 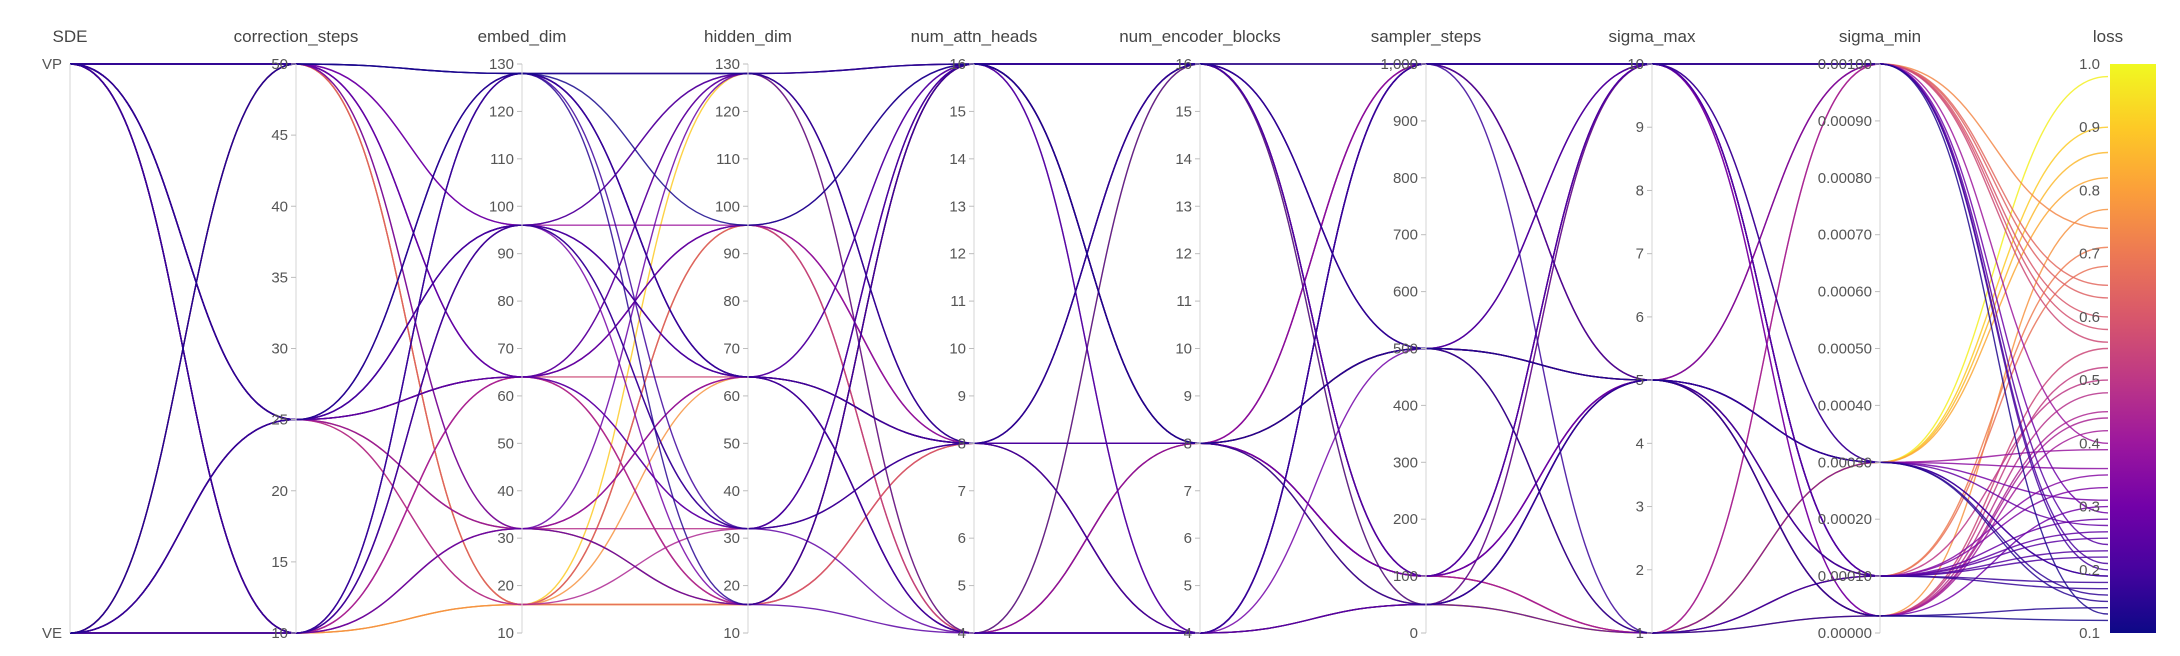 I want to click on tick-label: 16, so click(x=1183, y=64).